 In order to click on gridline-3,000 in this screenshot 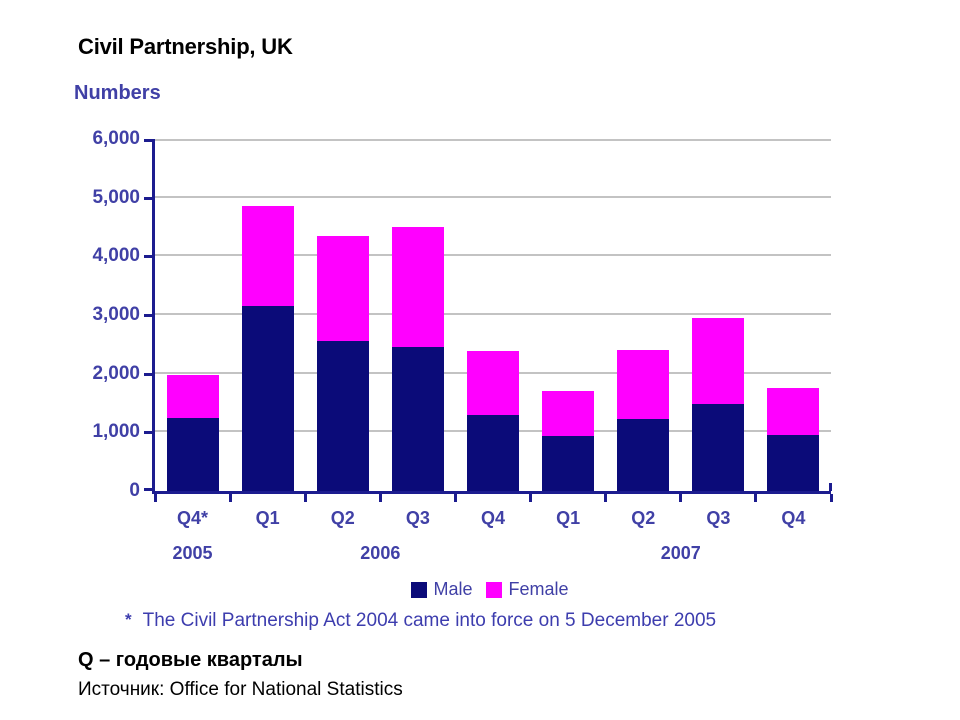, I will do `click(493, 314)`.